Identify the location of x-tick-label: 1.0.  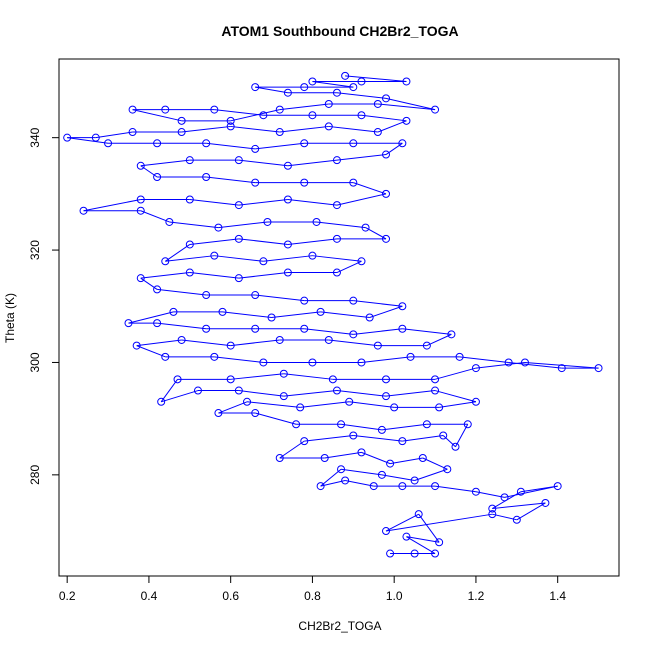
(394, 596).